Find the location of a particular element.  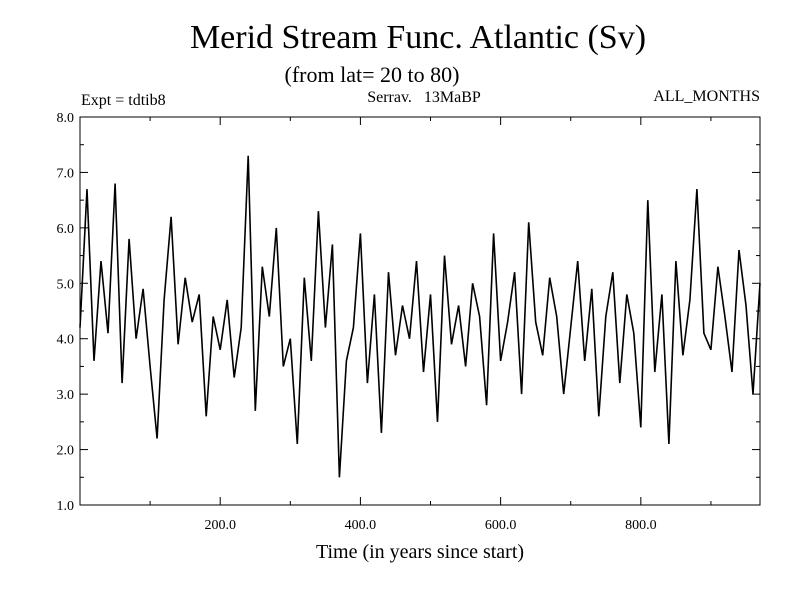

x-tick-label: 400.0 is located at coordinates (361, 525).